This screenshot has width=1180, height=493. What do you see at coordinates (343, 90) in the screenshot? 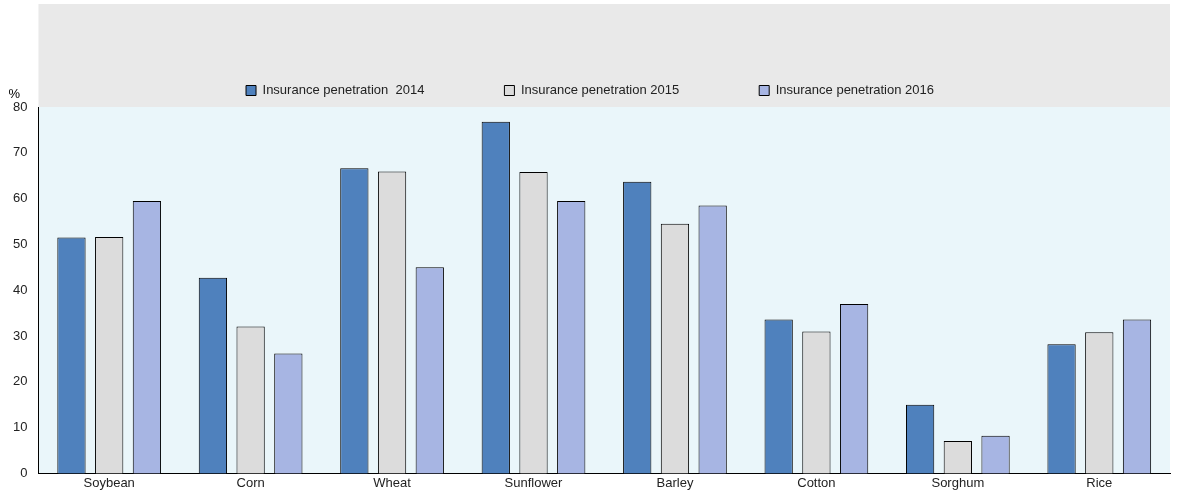
I see `legend-label: Insurance penetration 2014` at bounding box center [343, 90].